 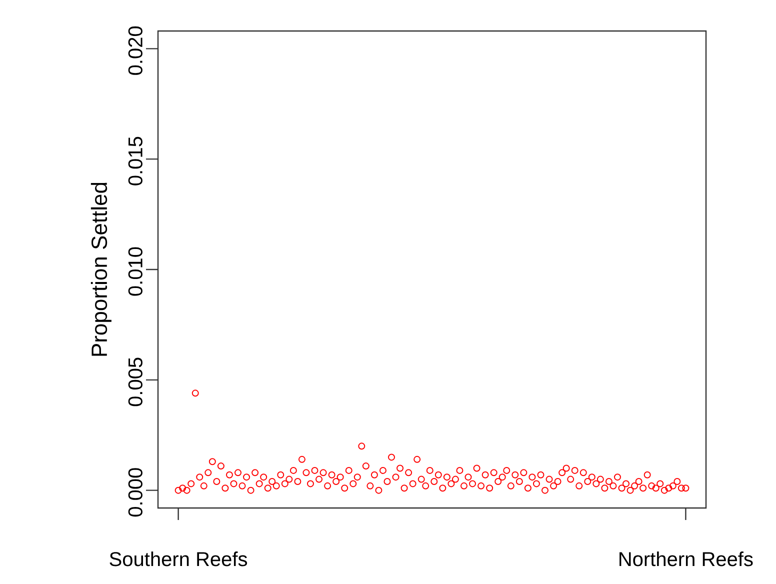 What do you see at coordinates (135, 271) in the screenshot?
I see `y-tick-label: 0.010` at bounding box center [135, 271].